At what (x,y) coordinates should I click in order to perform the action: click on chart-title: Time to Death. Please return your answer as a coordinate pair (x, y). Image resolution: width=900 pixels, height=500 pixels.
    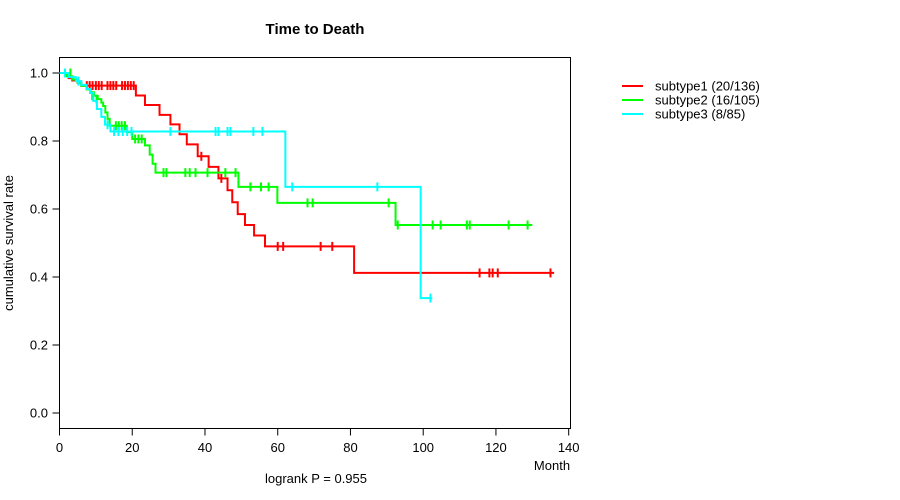
    Looking at the image, I should click on (315, 29).